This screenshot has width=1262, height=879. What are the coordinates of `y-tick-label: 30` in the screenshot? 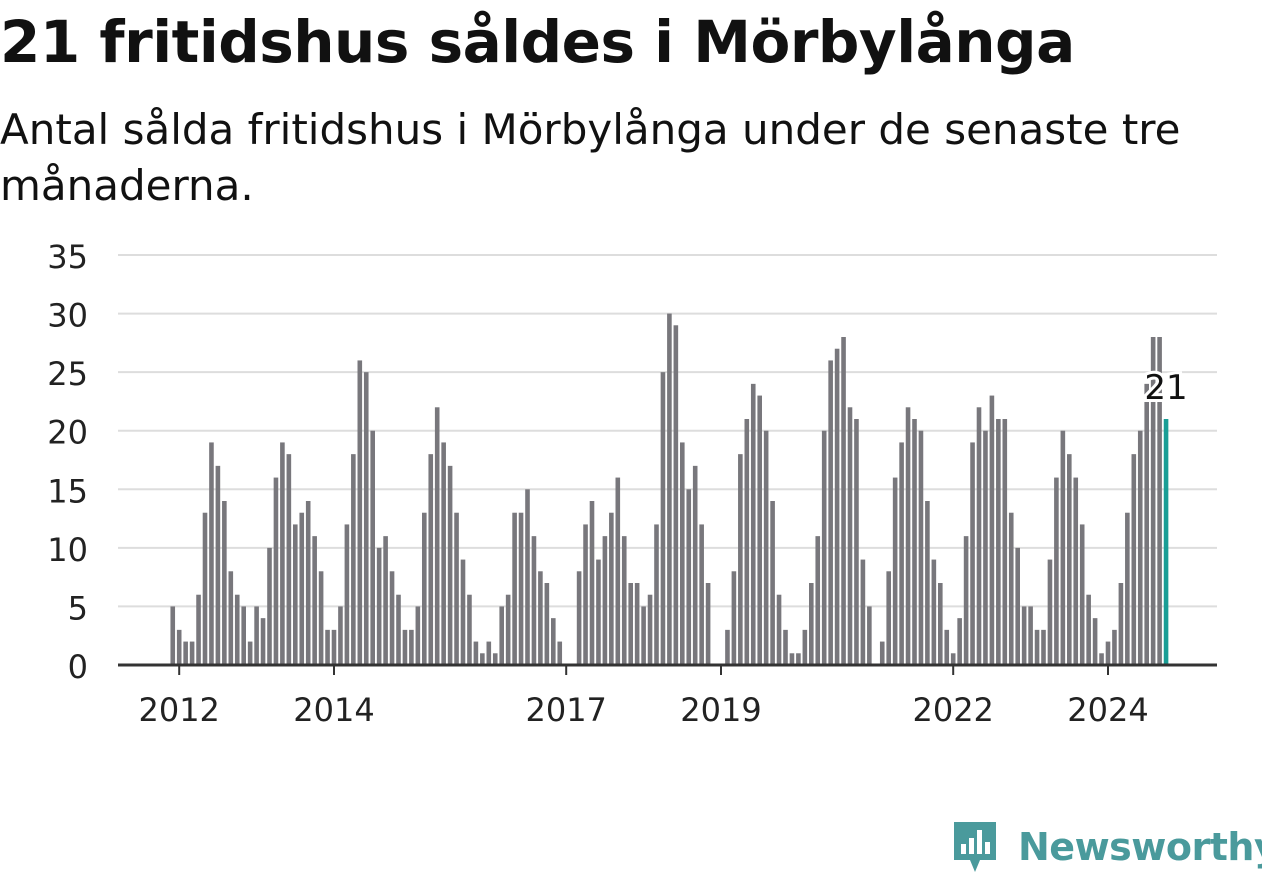 It's located at (67, 316).